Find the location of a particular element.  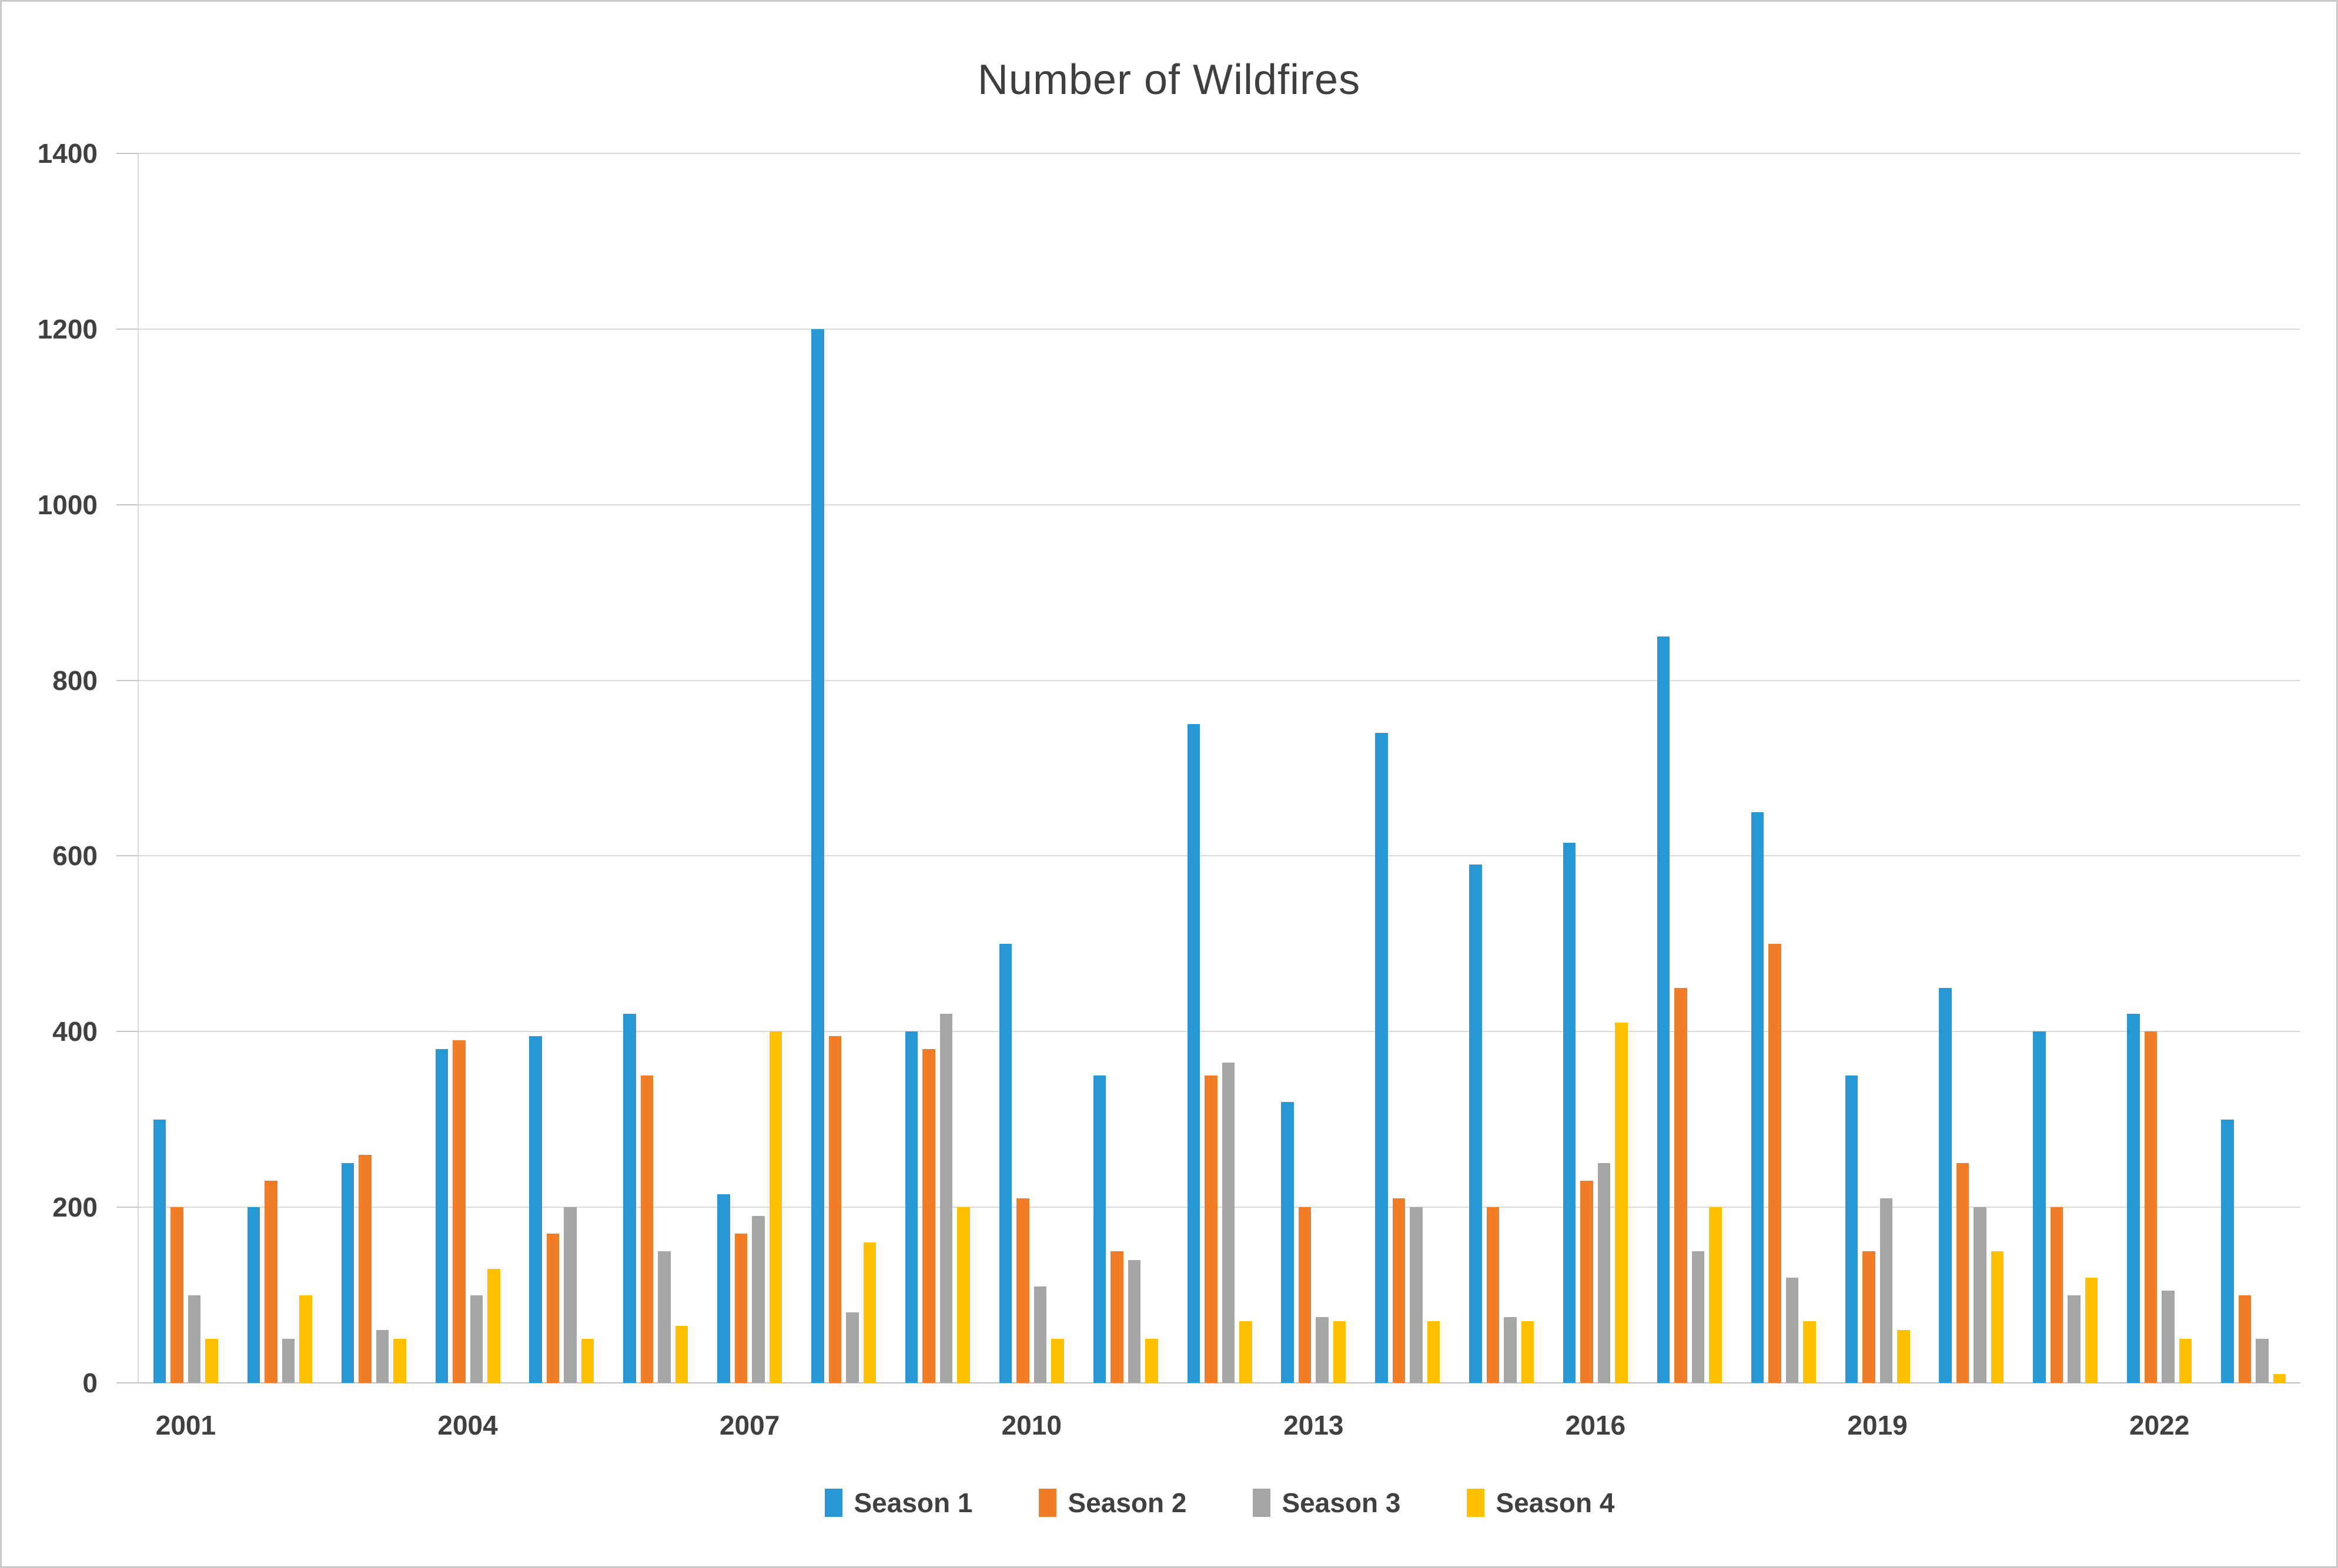

legend-swatch-icon is located at coordinates (1047, 1503).